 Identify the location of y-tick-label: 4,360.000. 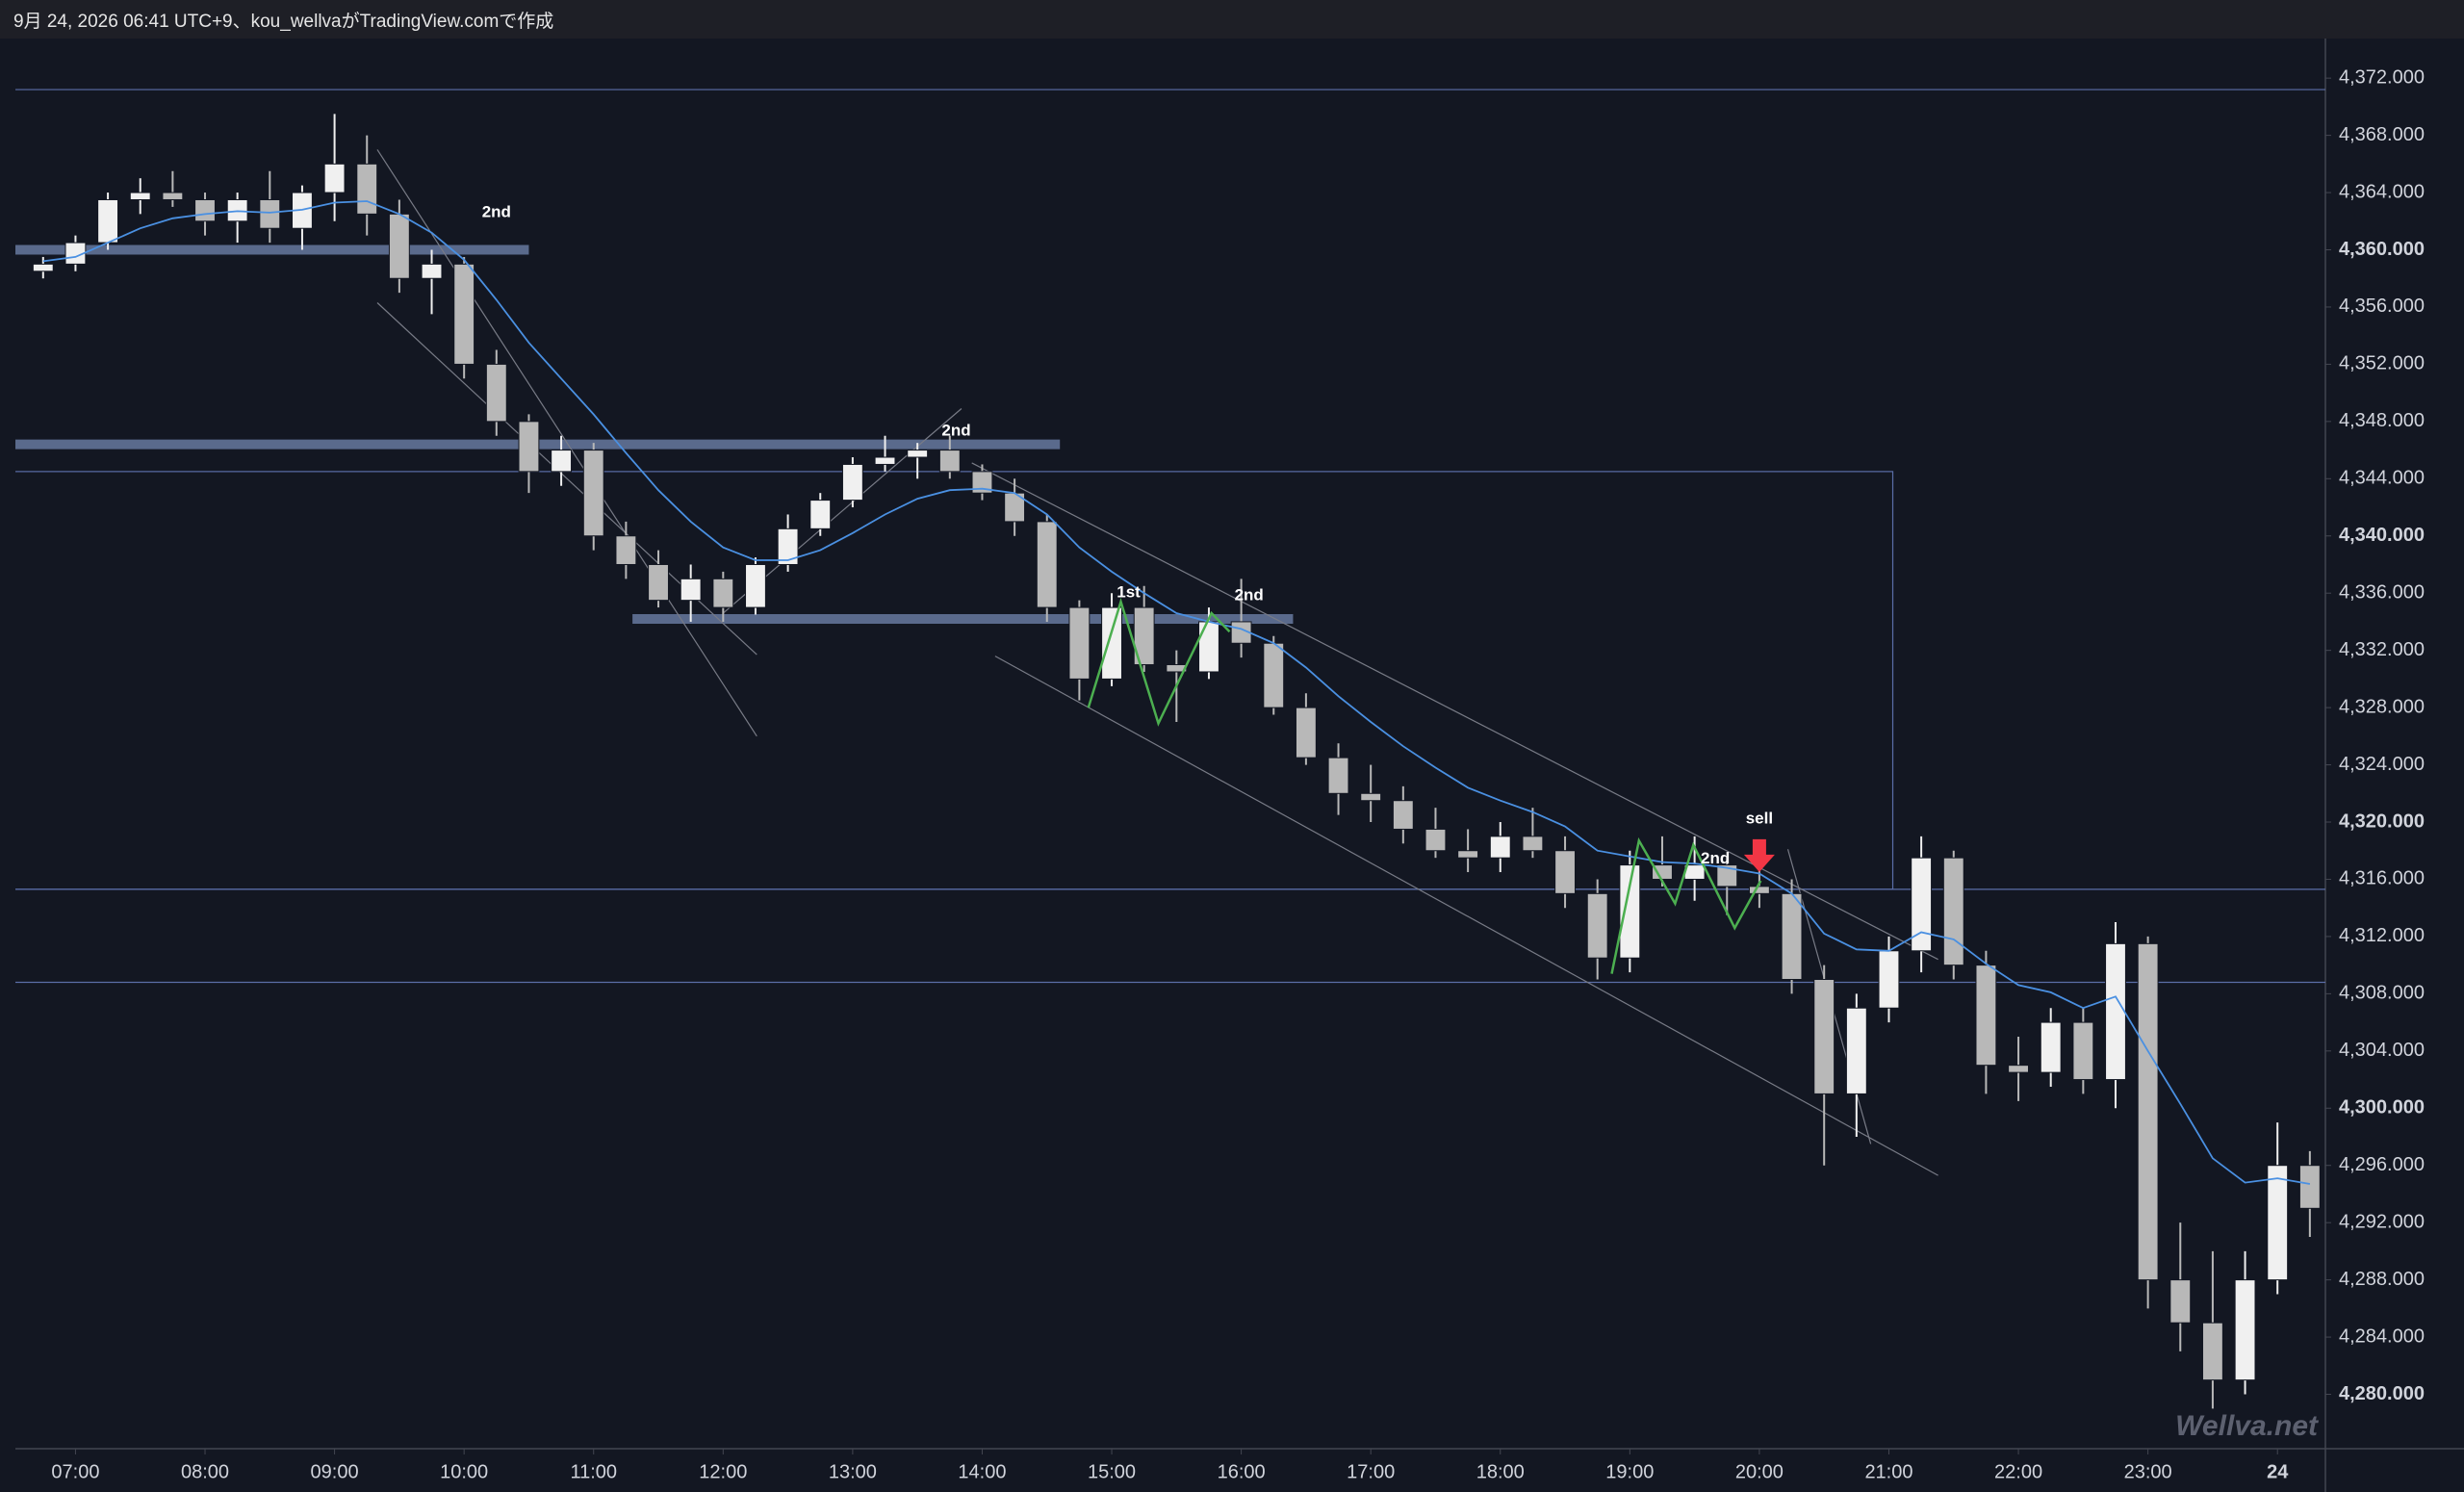
(2382, 249).